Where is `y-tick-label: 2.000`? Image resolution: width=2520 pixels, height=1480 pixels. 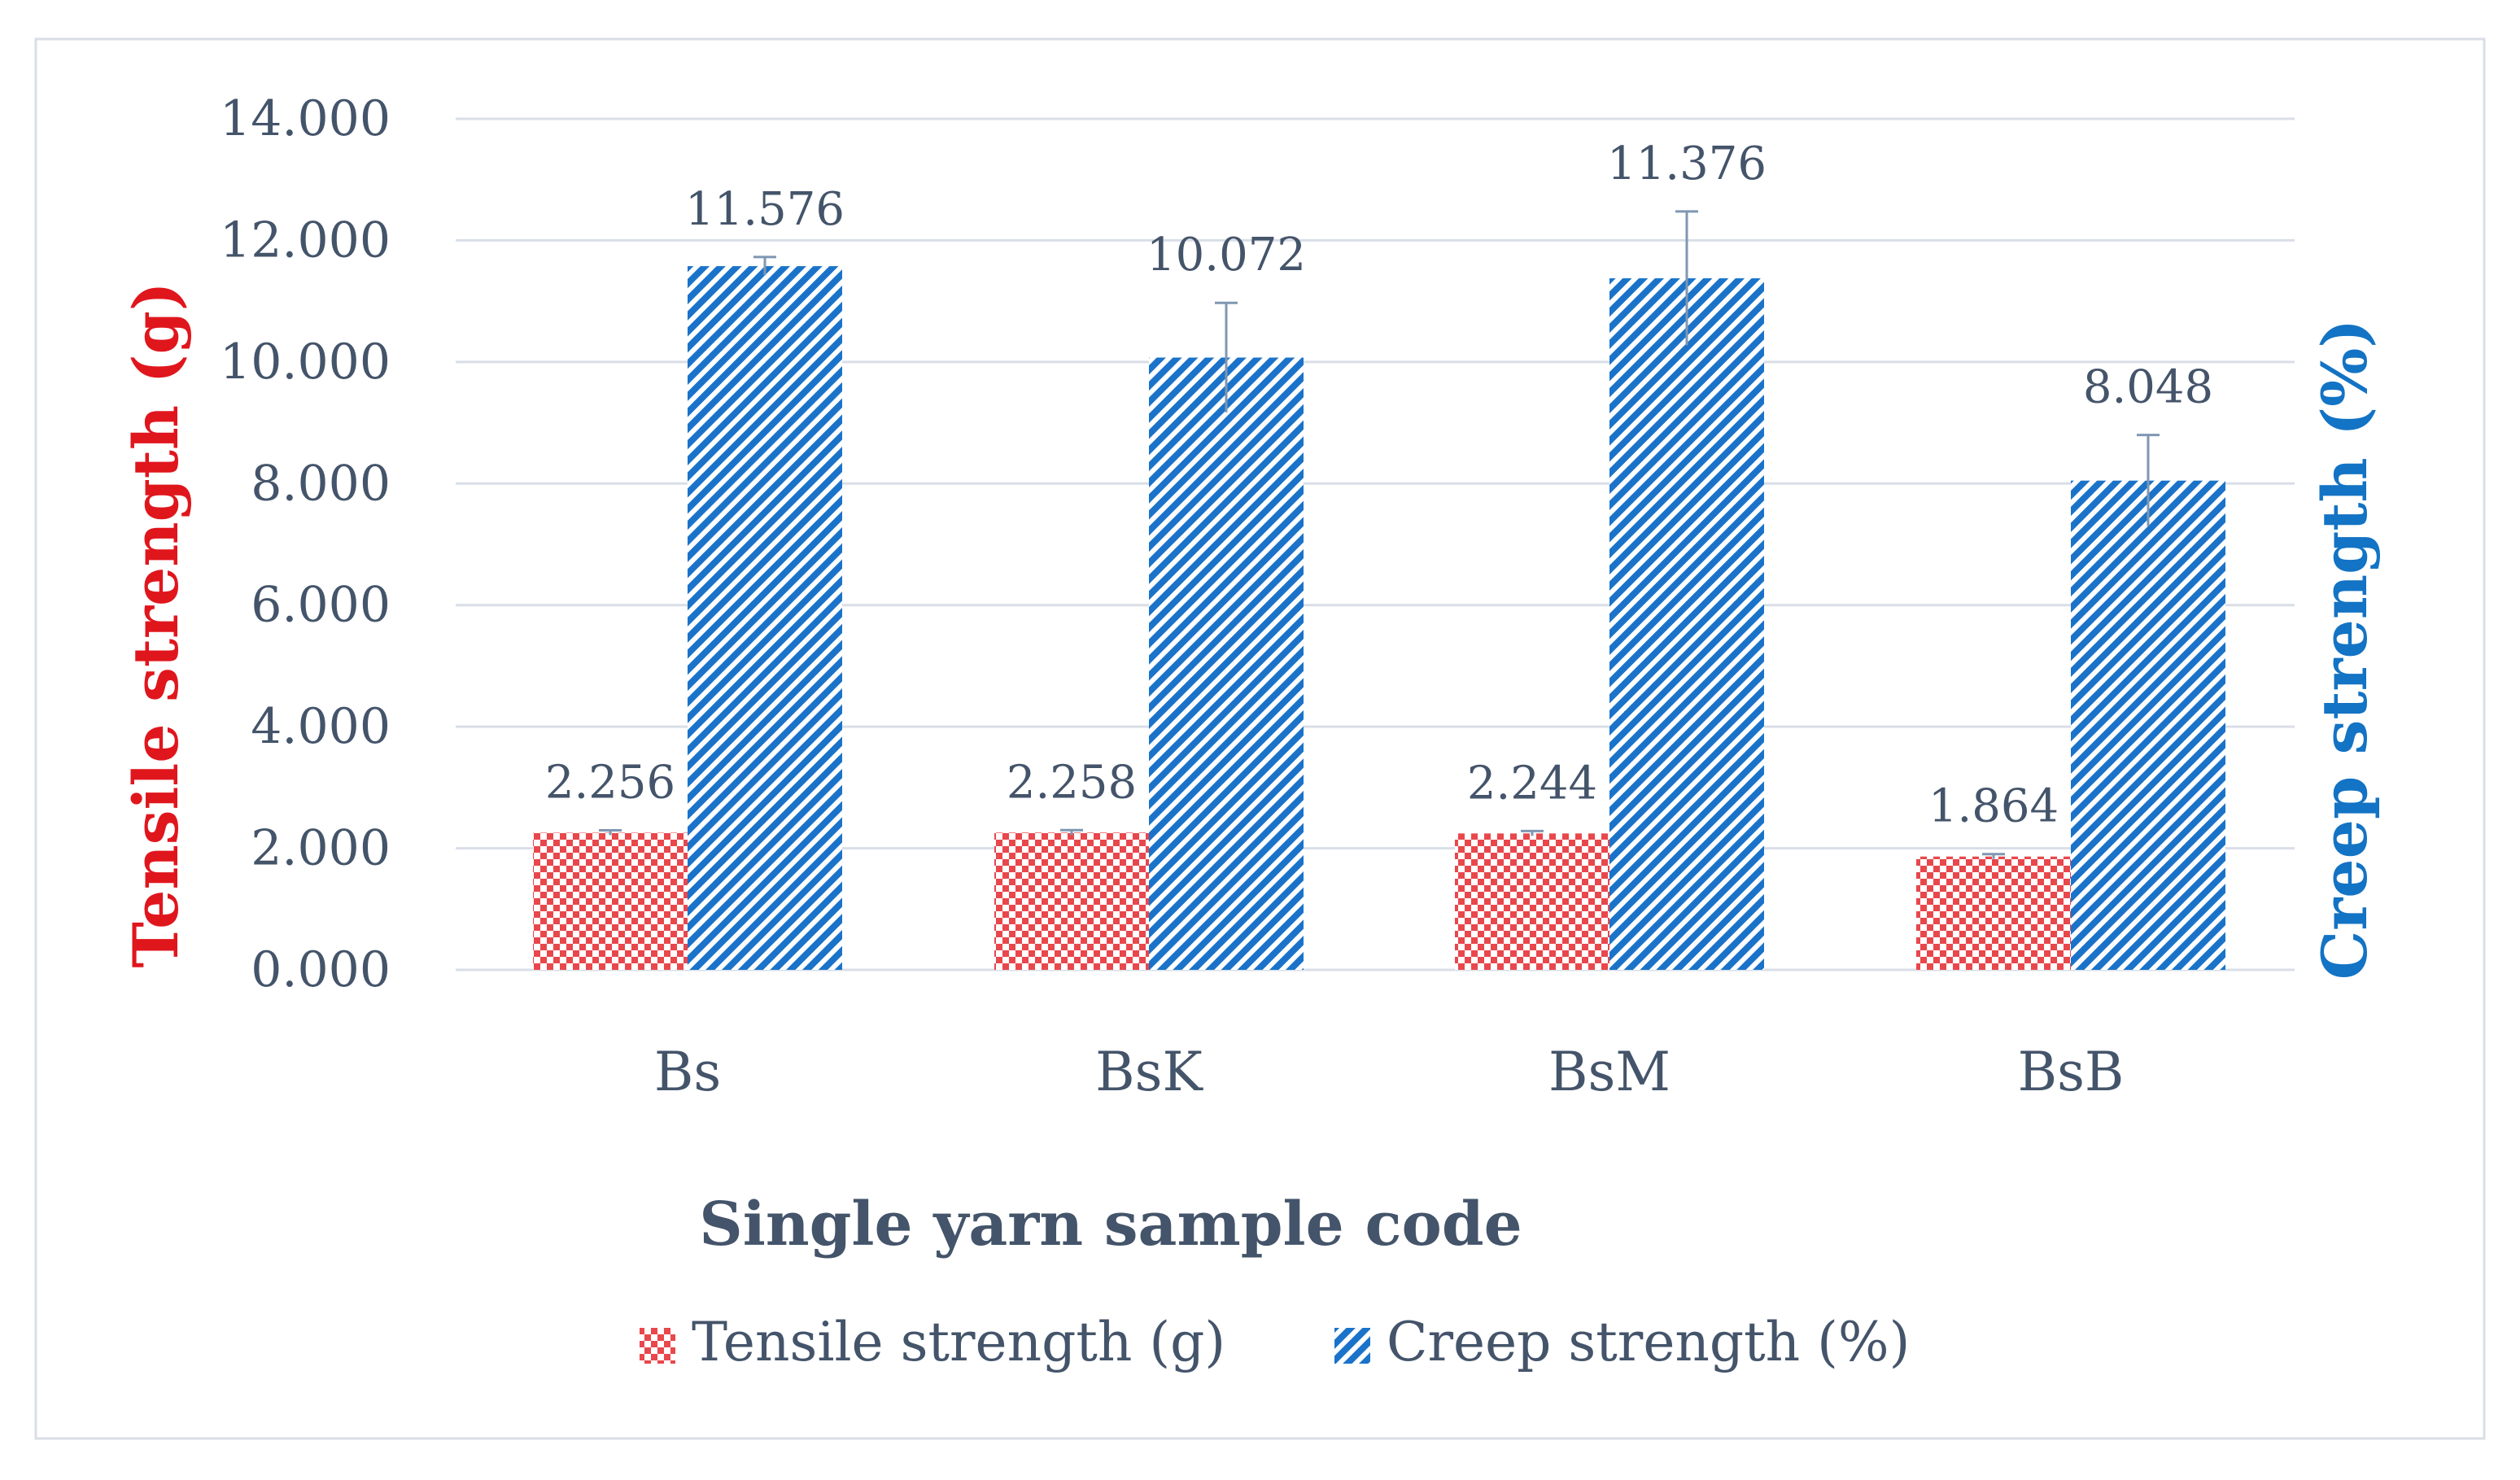 y-tick-label: 2.000 is located at coordinates (321, 848).